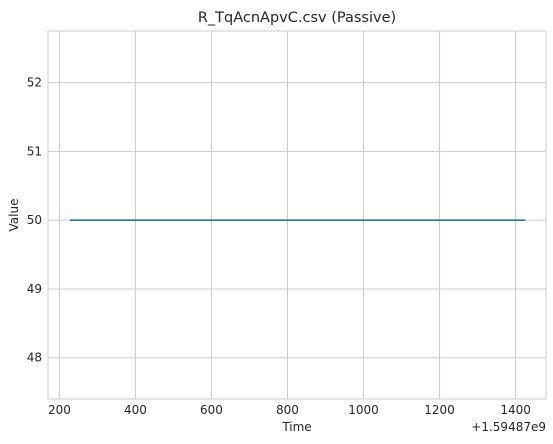 The width and height of the screenshot is (553, 444). What do you see at coordinates (439, 410) in the screenshot?
I see `x-tick-label: 1200` at bounding box center [439, 410].